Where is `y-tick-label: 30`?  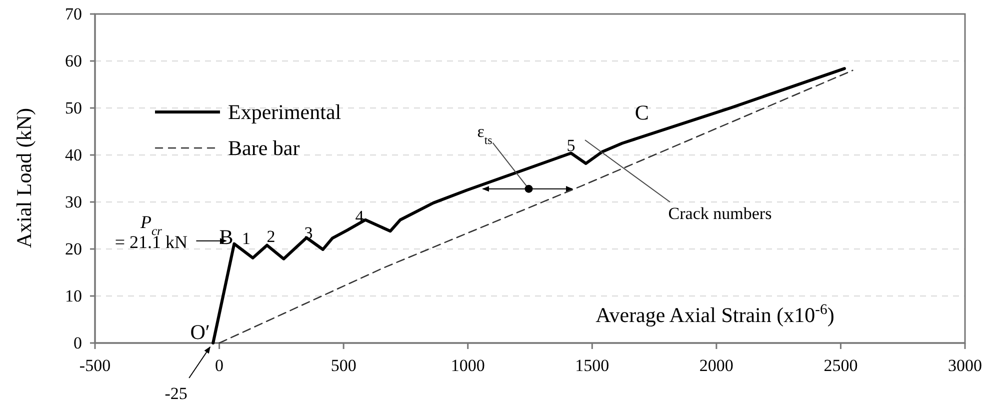
y-tick-label: 30 is located at coordinates (73, 202).